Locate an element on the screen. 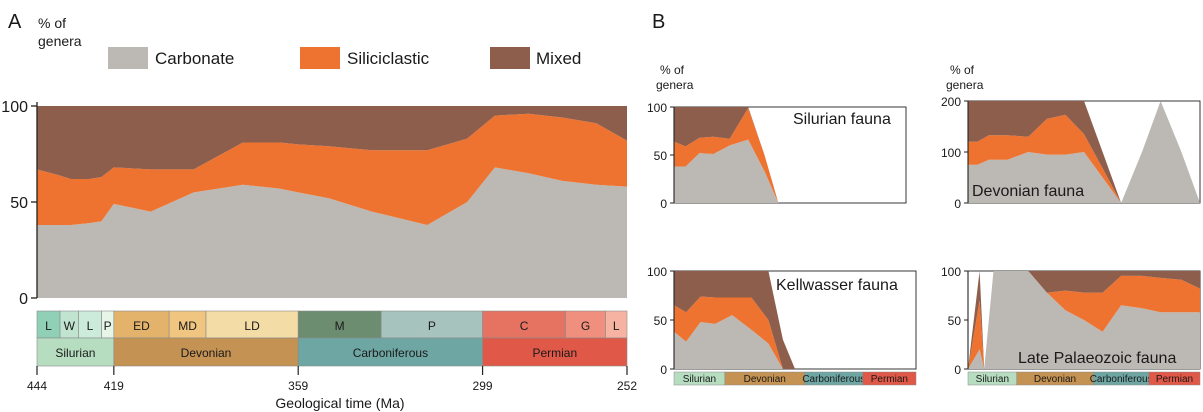 This screenshot has height=412, width=1203. stage-label: G is located at coordinates (585, 326).